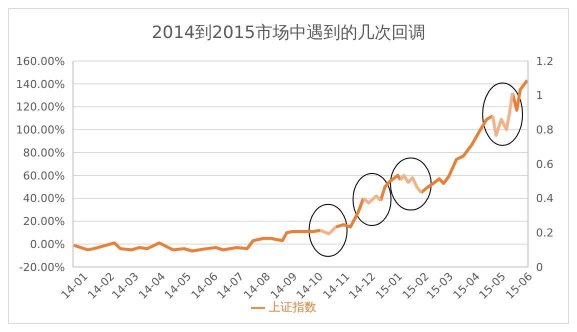 Image resolution: width=577 pixels, height=332 pixels. Describe the element at coordinates (47, 245) in the screenshot. I see `y-tick-label: 0.00%` at that location.